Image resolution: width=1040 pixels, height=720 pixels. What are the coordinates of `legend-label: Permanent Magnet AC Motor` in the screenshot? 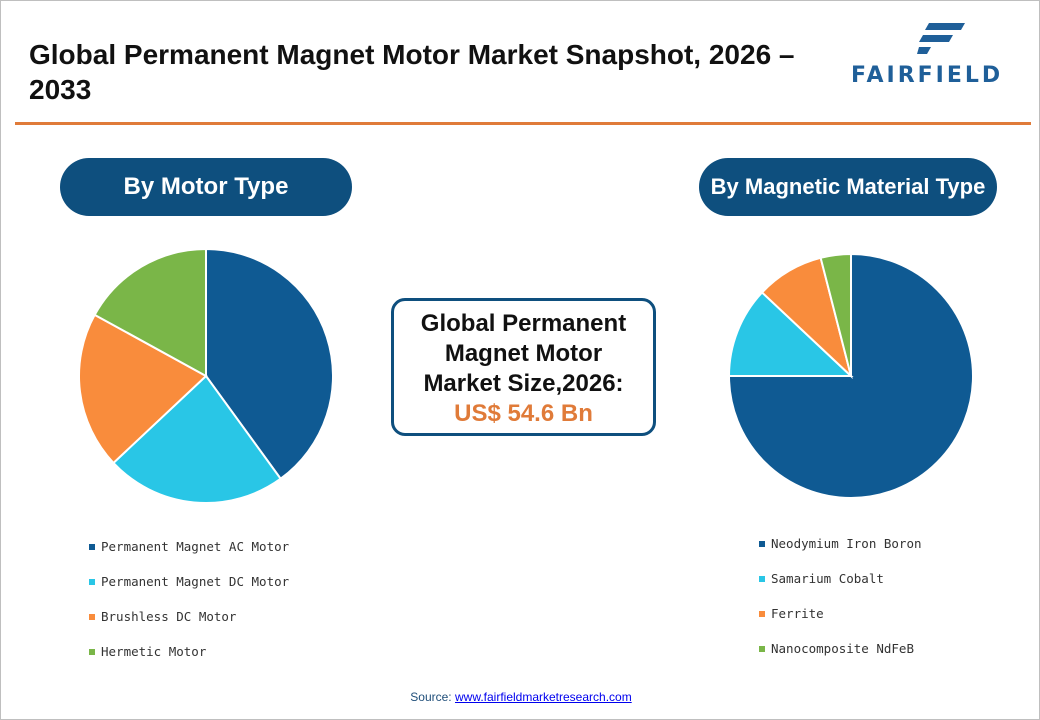 It's located at (195, 546).